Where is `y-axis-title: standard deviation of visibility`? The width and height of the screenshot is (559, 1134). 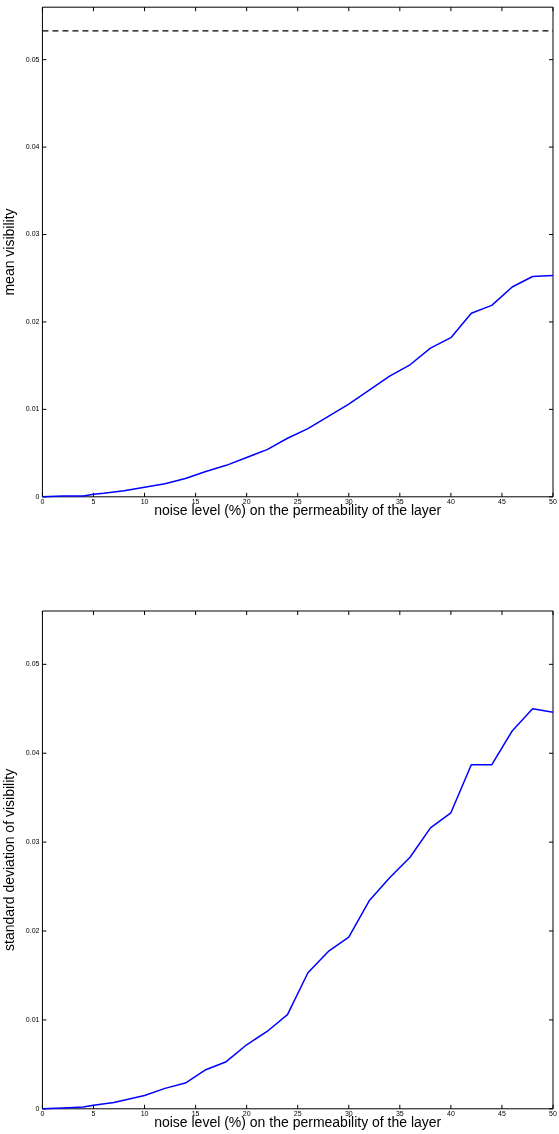
y-axis-title: standard deviation of visibility is located at coordinates (9, 859).